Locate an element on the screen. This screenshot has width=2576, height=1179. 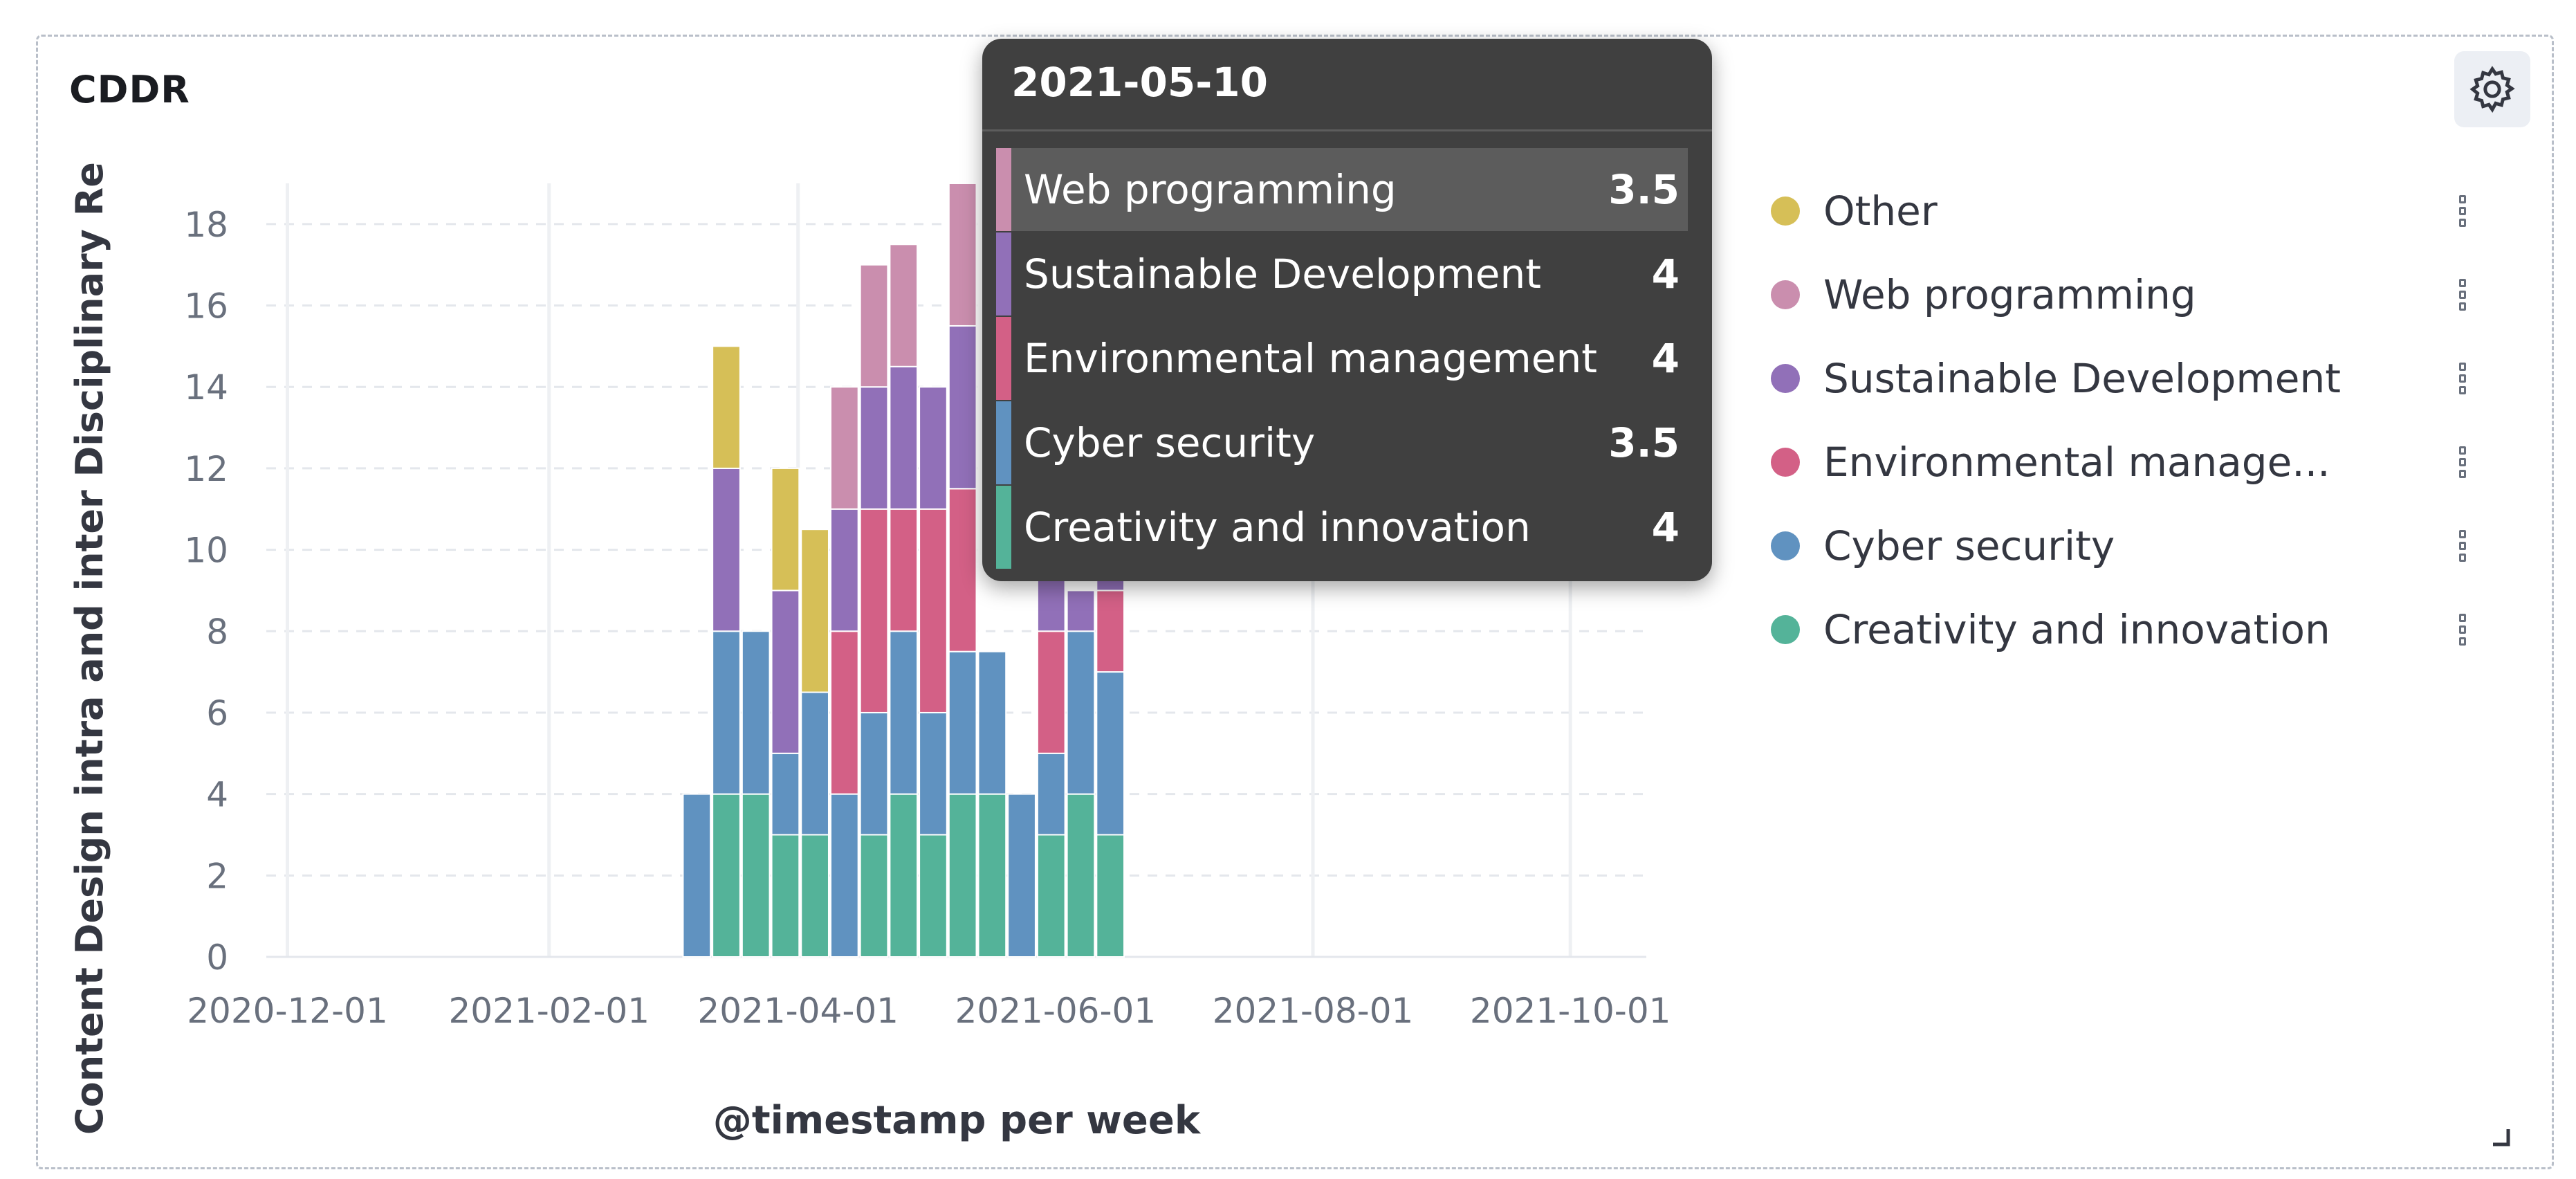
bar-segment: 2021-04-19 · Environmental management: 5 is located at coordinates (874, 610).